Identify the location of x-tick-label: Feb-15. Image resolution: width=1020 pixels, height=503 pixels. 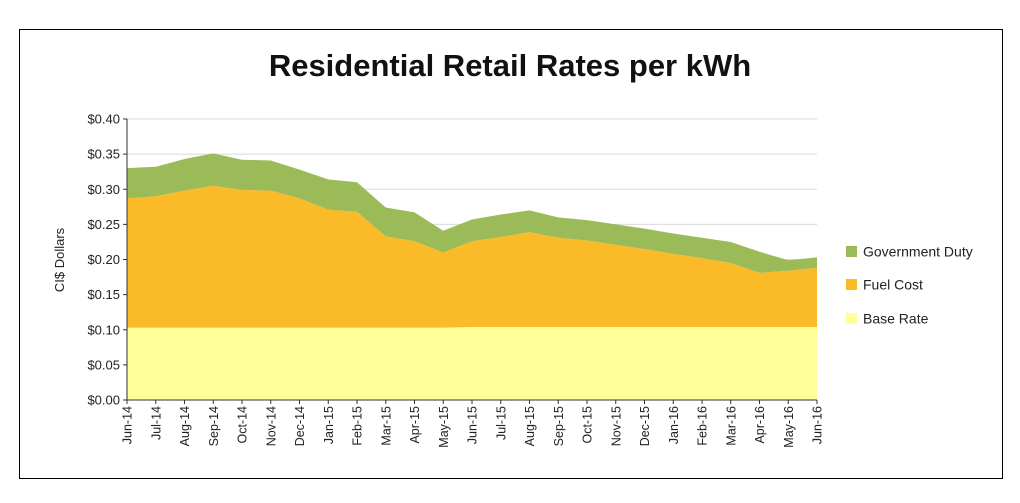
(358, 426).